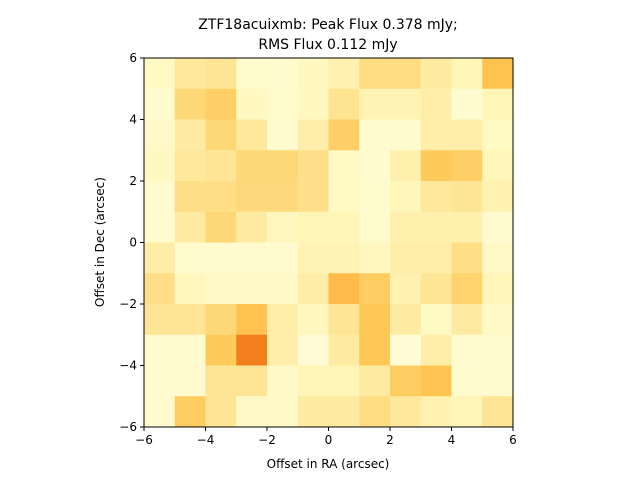 This screenshot has width=640, height=480. Describe the element at coordinates (133, 181) in the screenshot. I see `y-tick-label: 2` at that location.